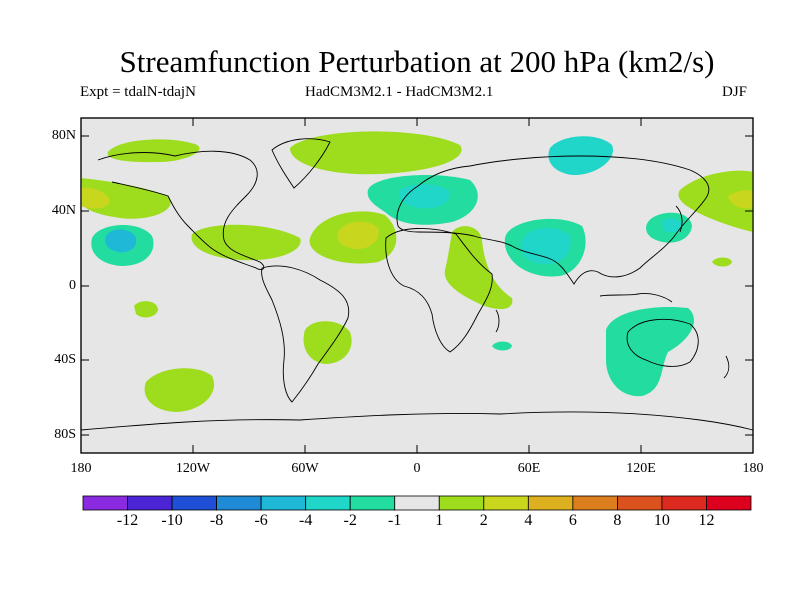 The height and width of the screenshot is (600, 800). What do you see at coordinates (65, 359) in the screenshot?
I see `lat-label-40s: 40S` at bounding box center [65, 359].